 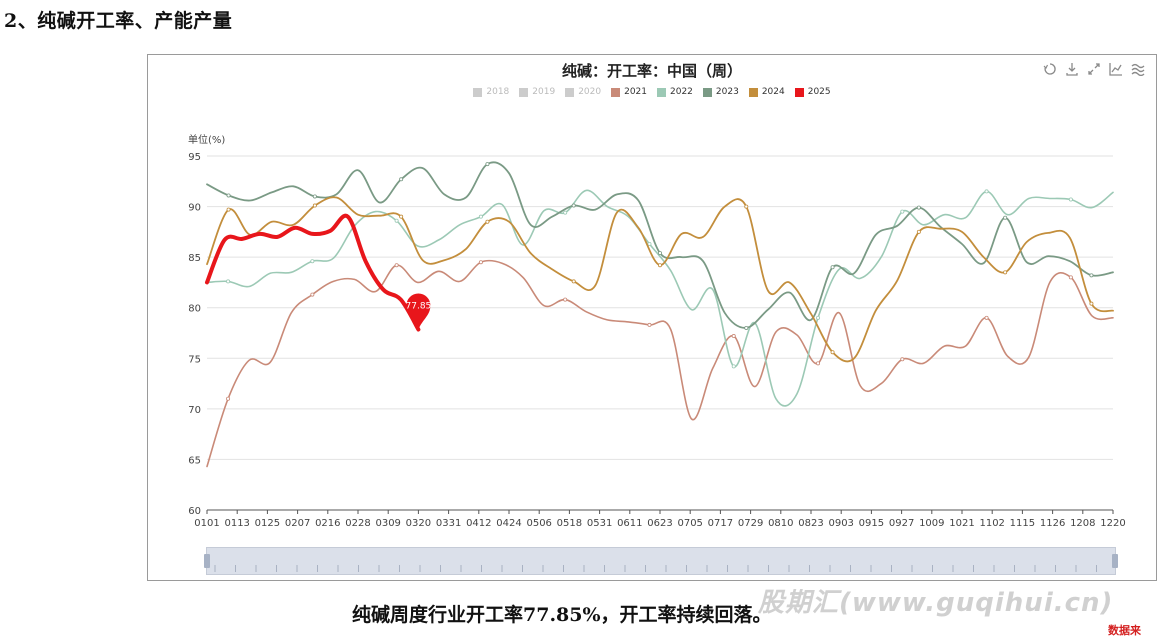 What do you see at coordinates (1050, 69) in the screenshot?
I see `restore-icon` at bounding box center [1050, 69].